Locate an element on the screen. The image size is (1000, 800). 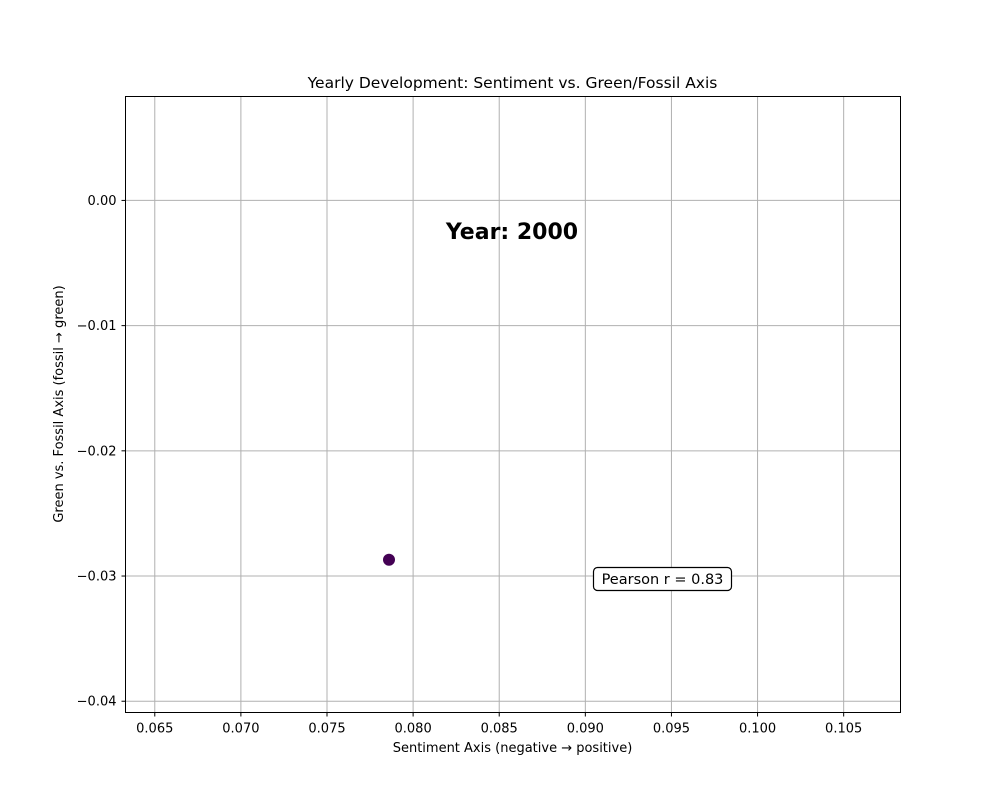
y-axis-label: Green vs. Fossil Axis (fossil → green) is located at coordinates (59, 403).